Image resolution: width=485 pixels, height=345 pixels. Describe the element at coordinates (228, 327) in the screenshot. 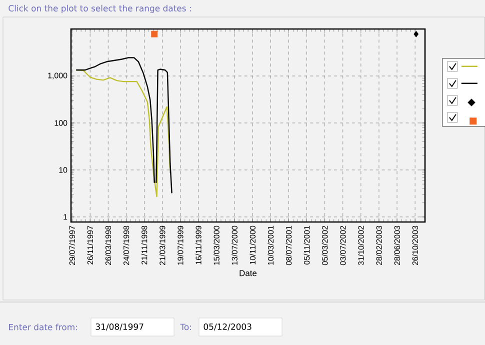

I see `text: 05/12/2003` at that location.